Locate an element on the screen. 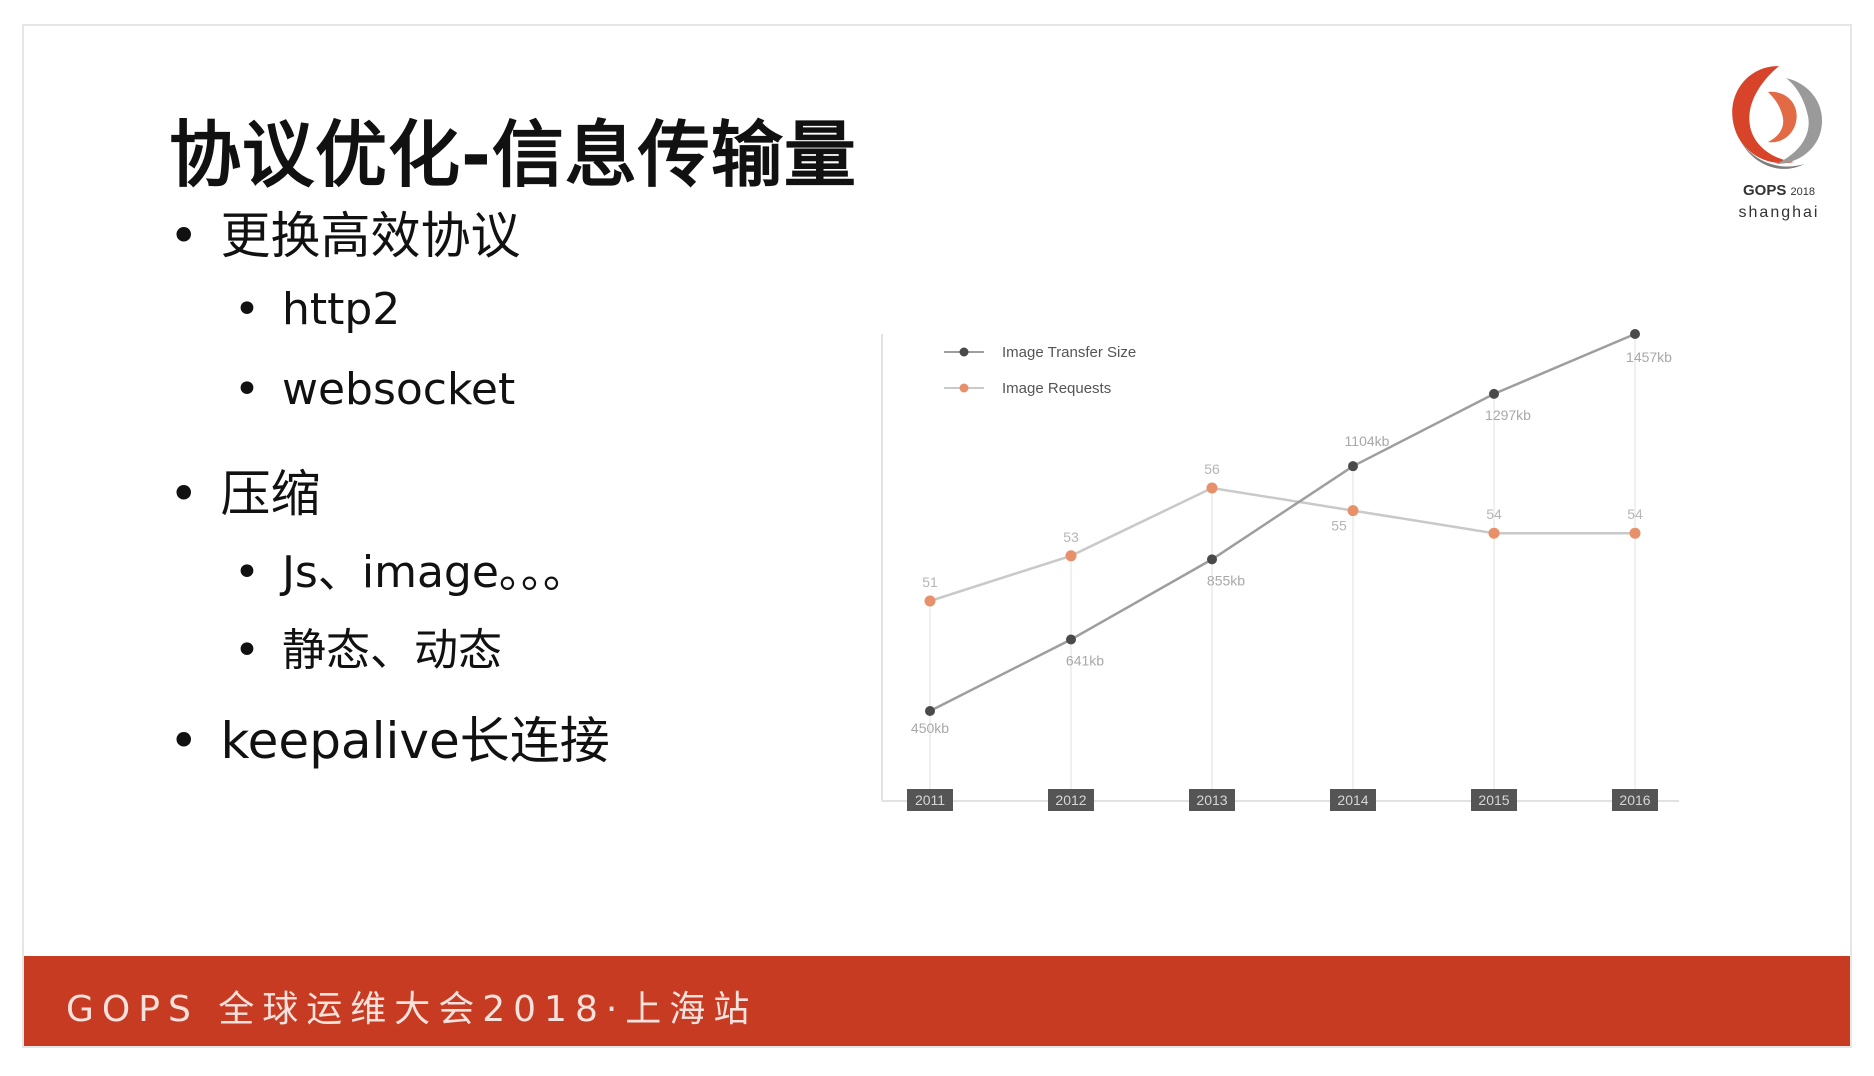  bullet-item: • 更换高效协议 is located at coordinates (345, 232).